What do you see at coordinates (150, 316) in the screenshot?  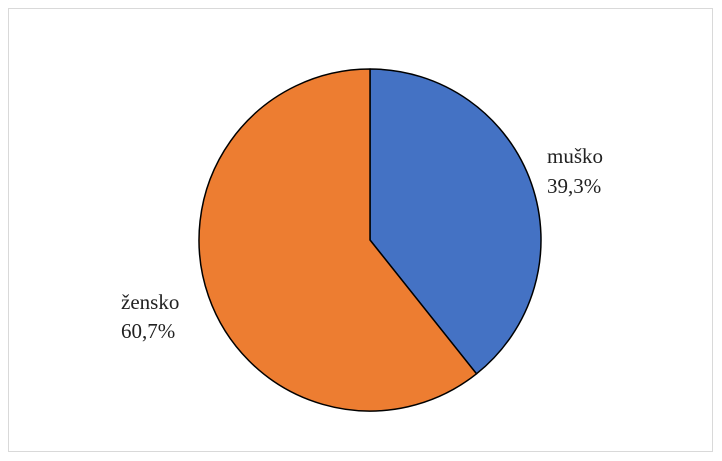 I see `data-label-zensko: žensko 60,7%` at bounding box center [150, 316].